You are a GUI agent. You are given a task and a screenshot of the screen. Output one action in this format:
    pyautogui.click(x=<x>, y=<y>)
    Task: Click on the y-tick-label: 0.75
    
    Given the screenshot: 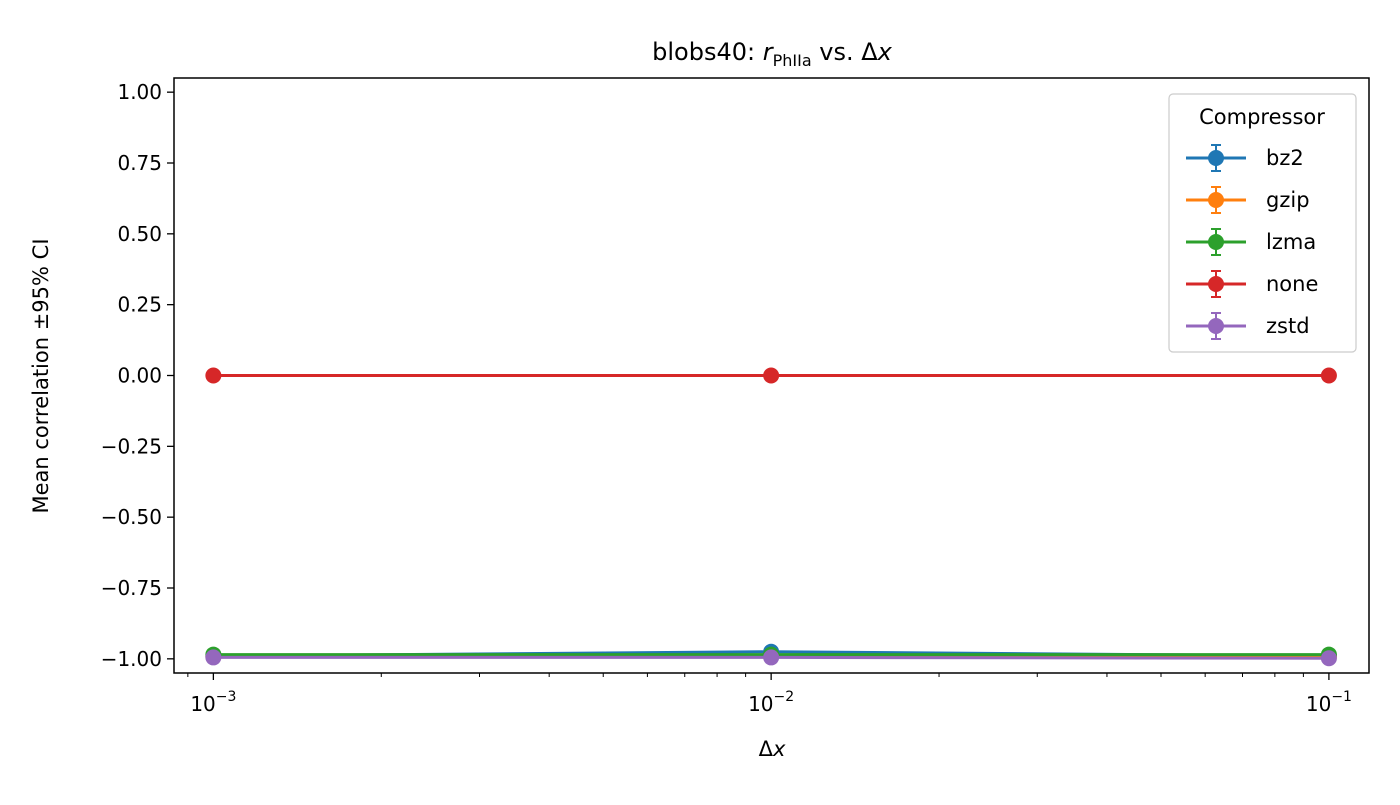 What is the action you would take?
    pyautogui.click(x=139, y=163)
    